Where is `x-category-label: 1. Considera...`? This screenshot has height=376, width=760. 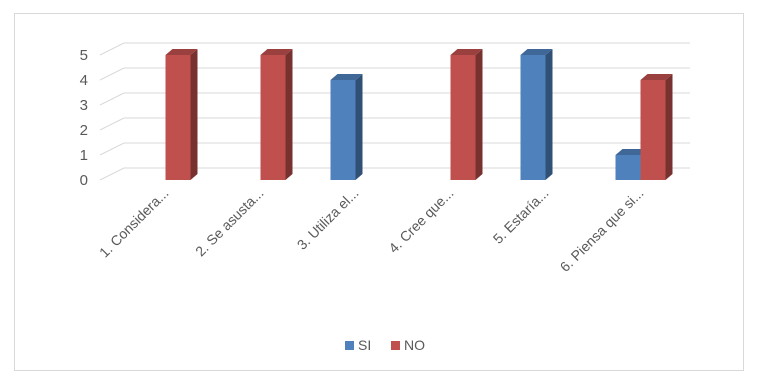 x-category-label: 1. Considera... is located at coordinates (134, 223).